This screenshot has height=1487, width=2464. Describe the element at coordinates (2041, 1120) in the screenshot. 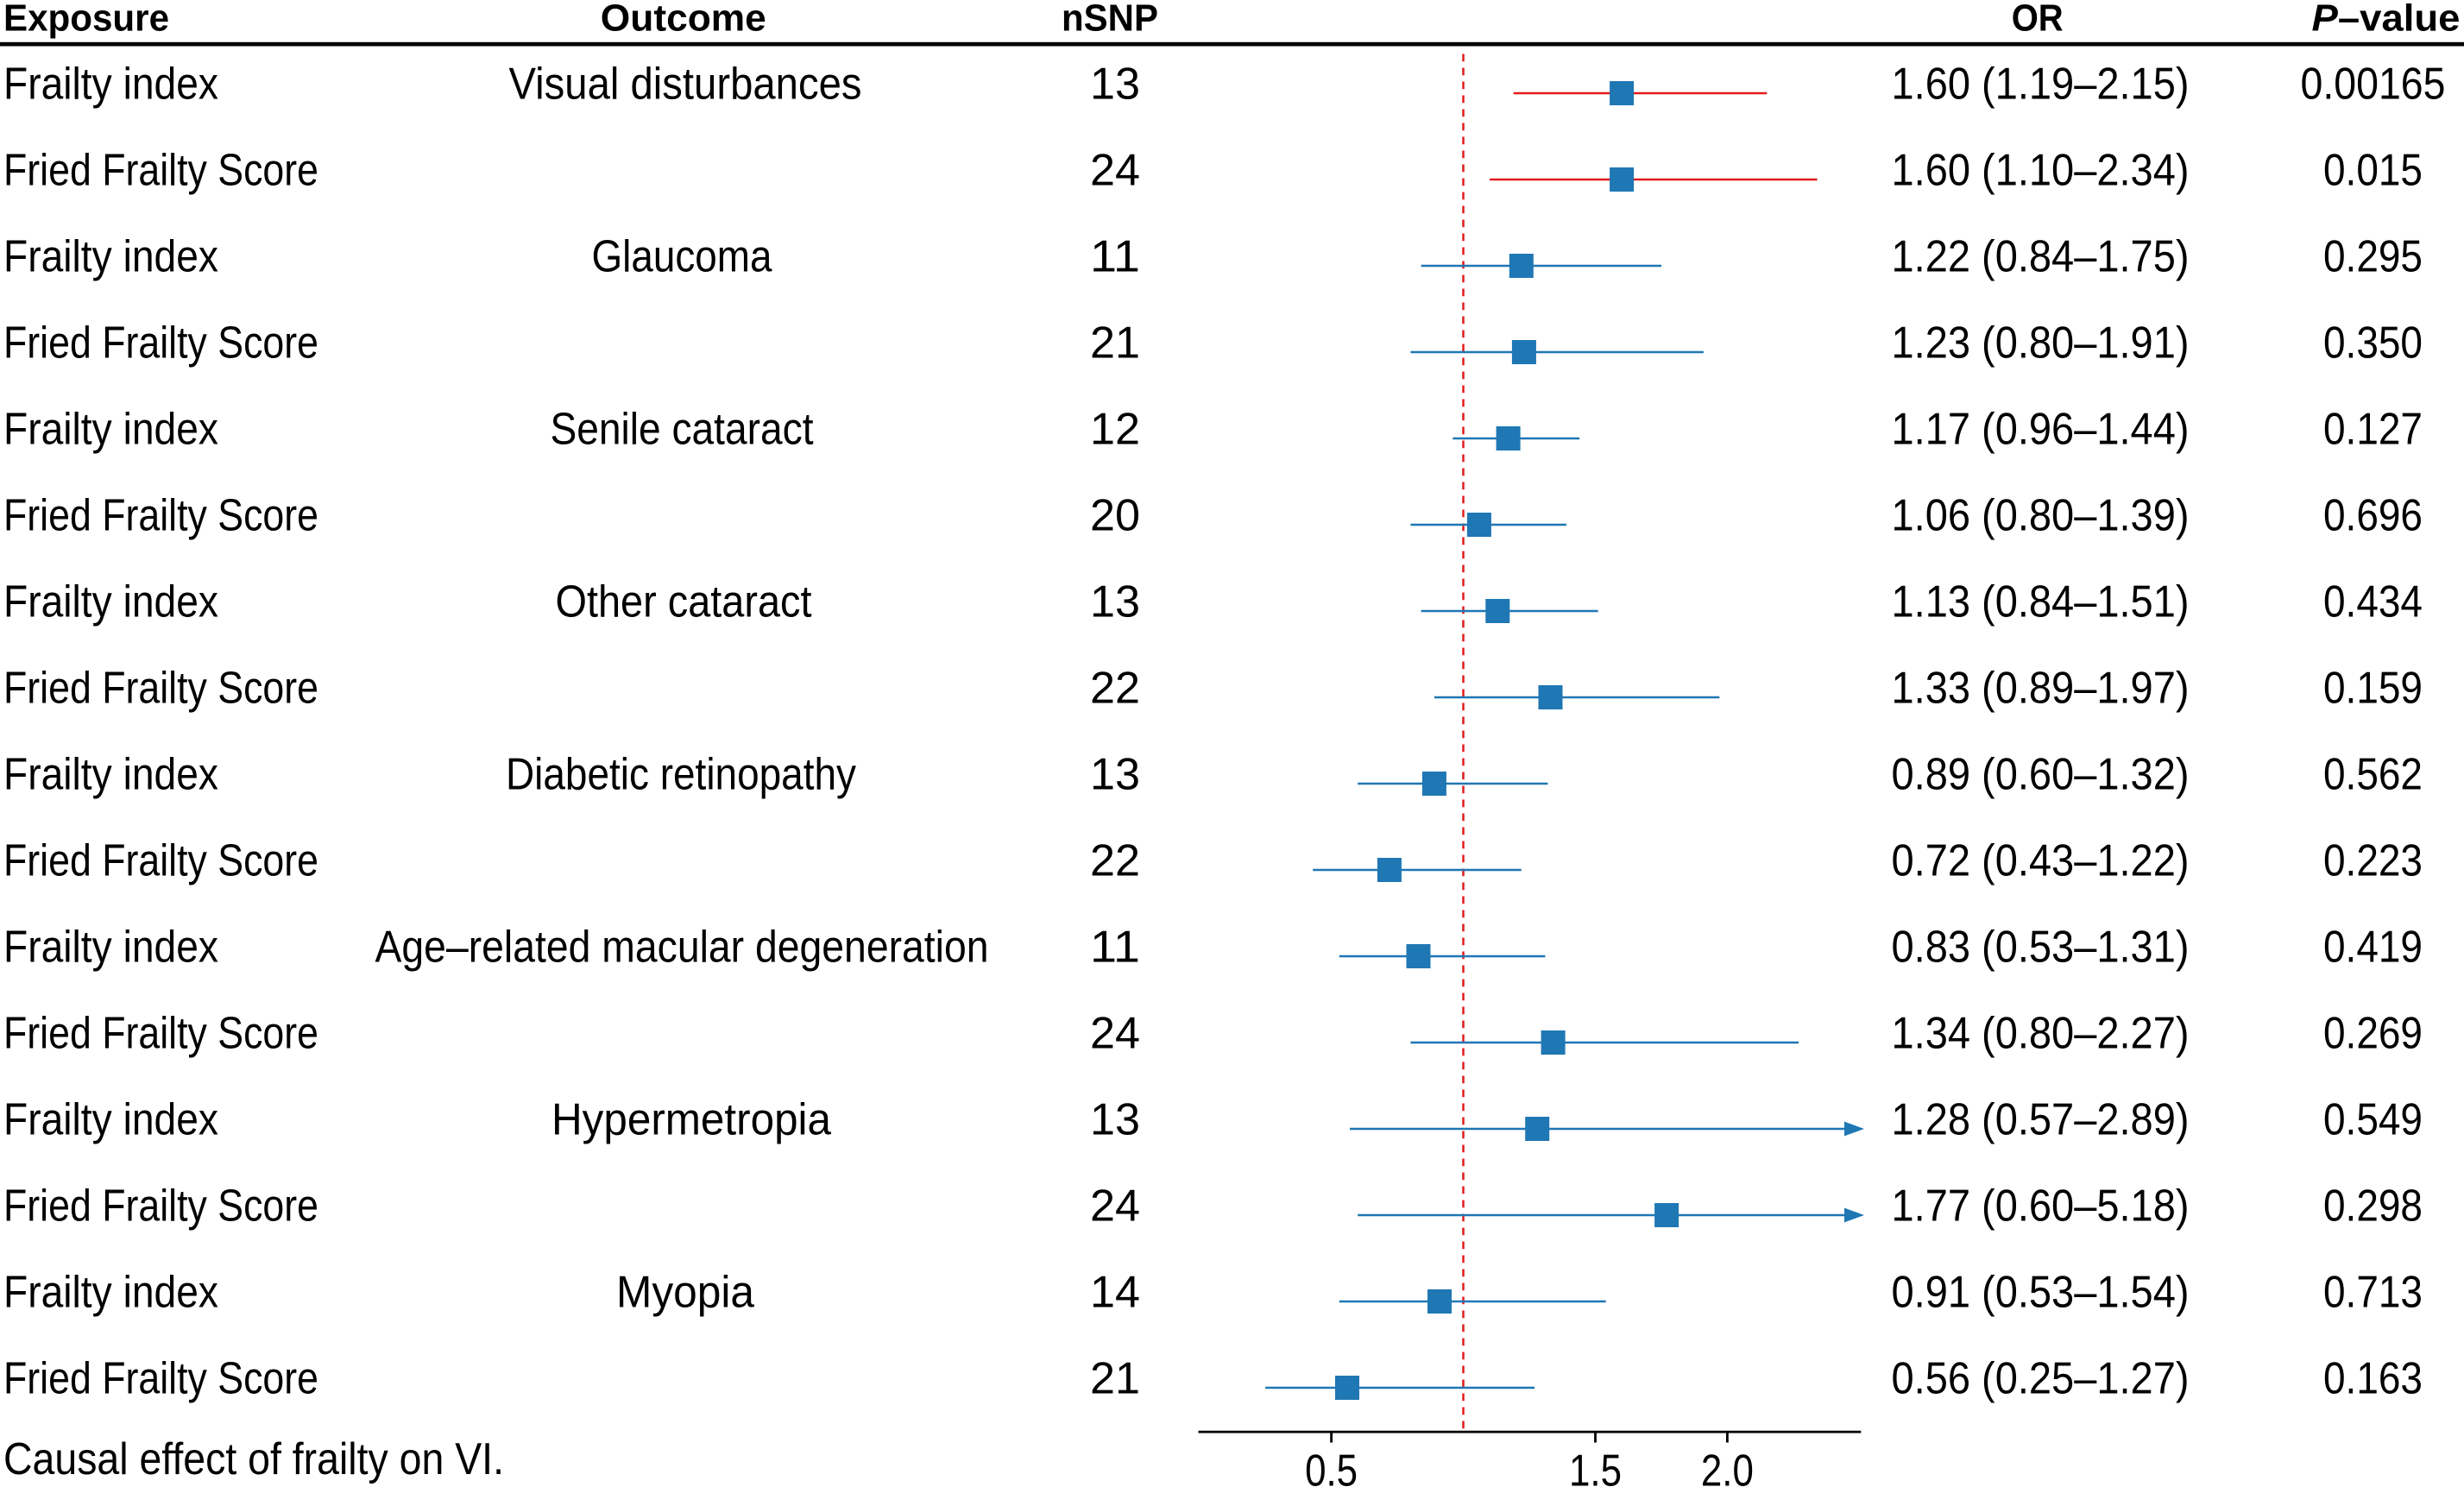

I see `svg-text: 1.28 (0.57–2.89)` at that location.